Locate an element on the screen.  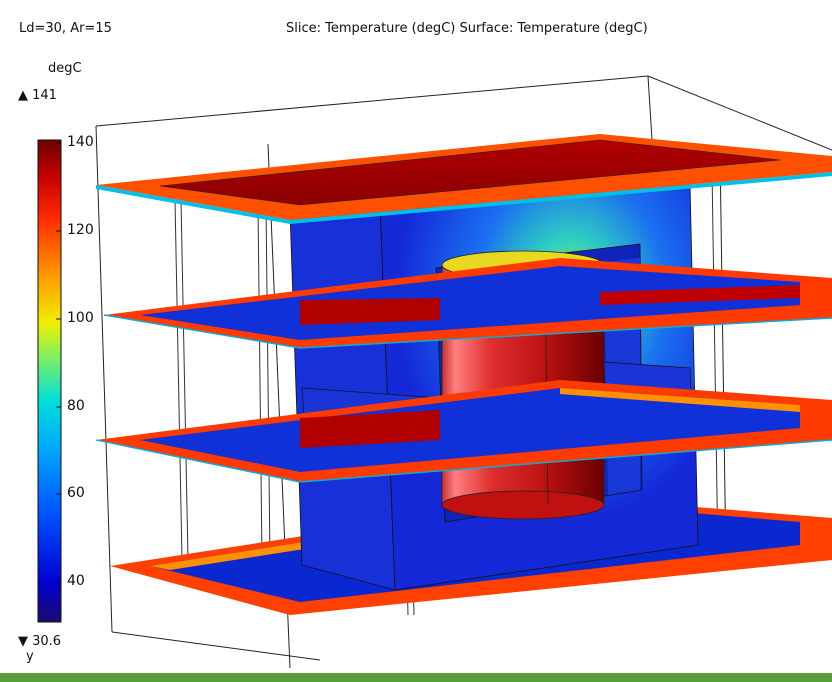
colorbar-tick-120: 120 is located at coordinates (80, 230).